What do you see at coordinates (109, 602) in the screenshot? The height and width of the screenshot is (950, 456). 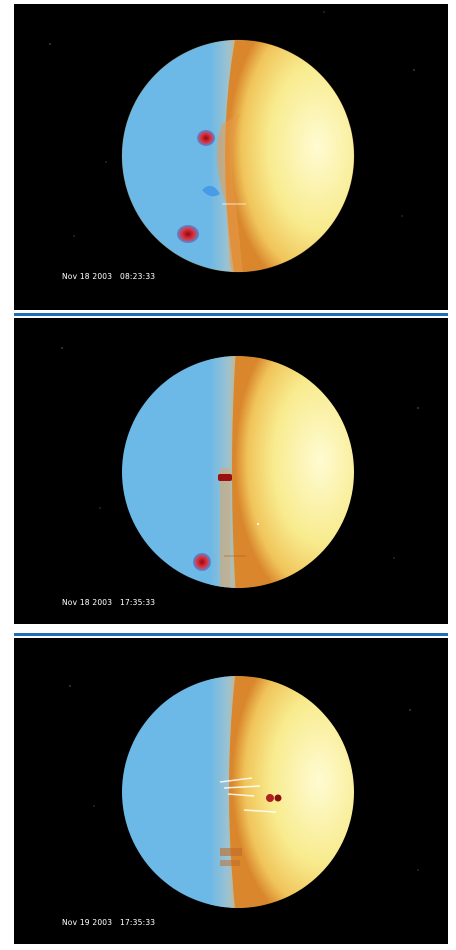 I see `timestamp: Nov 18 2003 17:35:33` at bounding box center [109, 602].